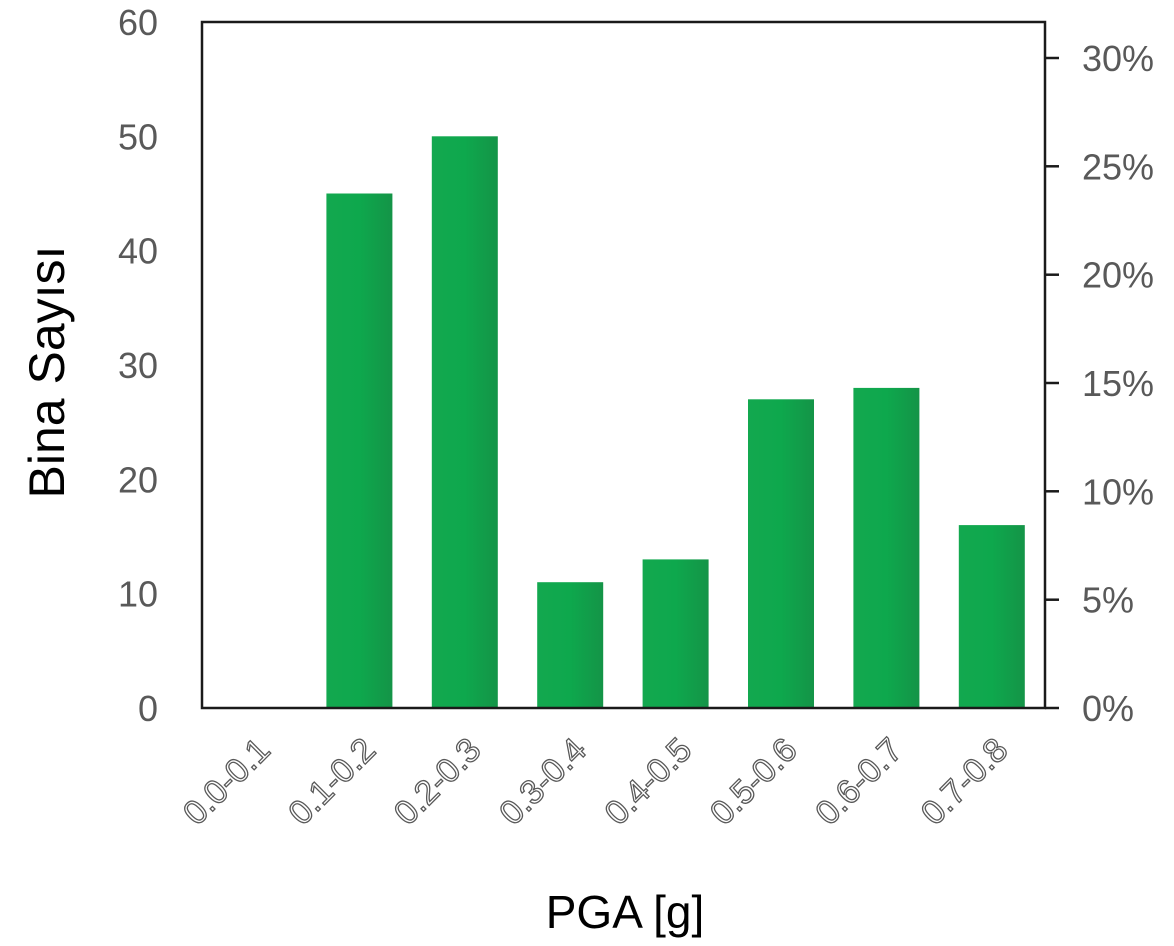 The width and height of the screenshot is (1174, 946). I want to click on bar-0.5-0.6, so click(781, 553).